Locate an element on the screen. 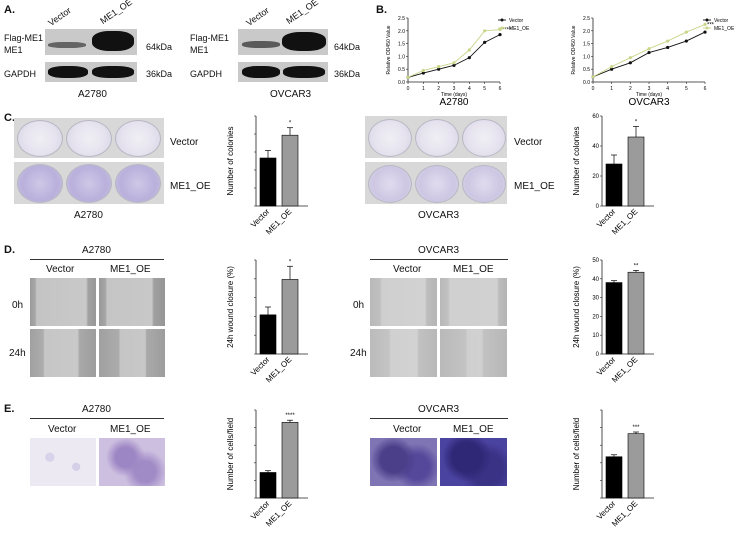 The width and height of the screenshot is (747, 534). y-tick-label: 60 is located at coordinates (595, 117).